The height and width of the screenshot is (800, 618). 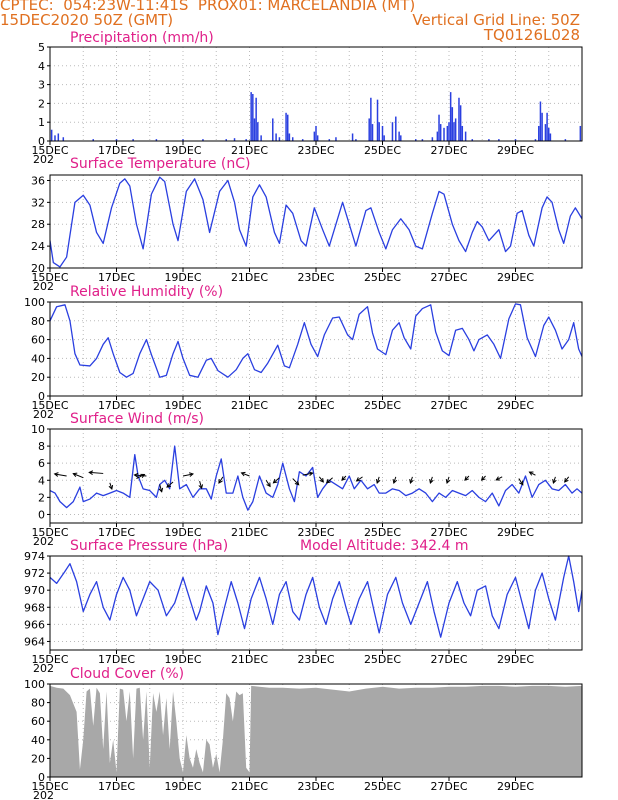 I want to click on precipitation-xtick-label: 29DEC, so click(x=515, y=150).